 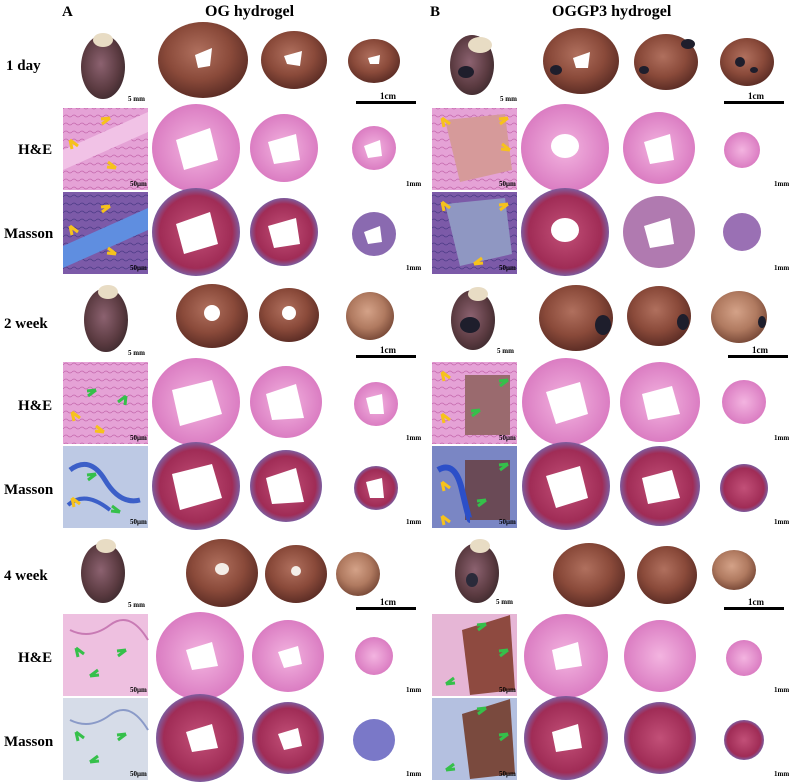 I want to click on scale-bar-1cm-oggp3-4week, so click(x=754, y=608).